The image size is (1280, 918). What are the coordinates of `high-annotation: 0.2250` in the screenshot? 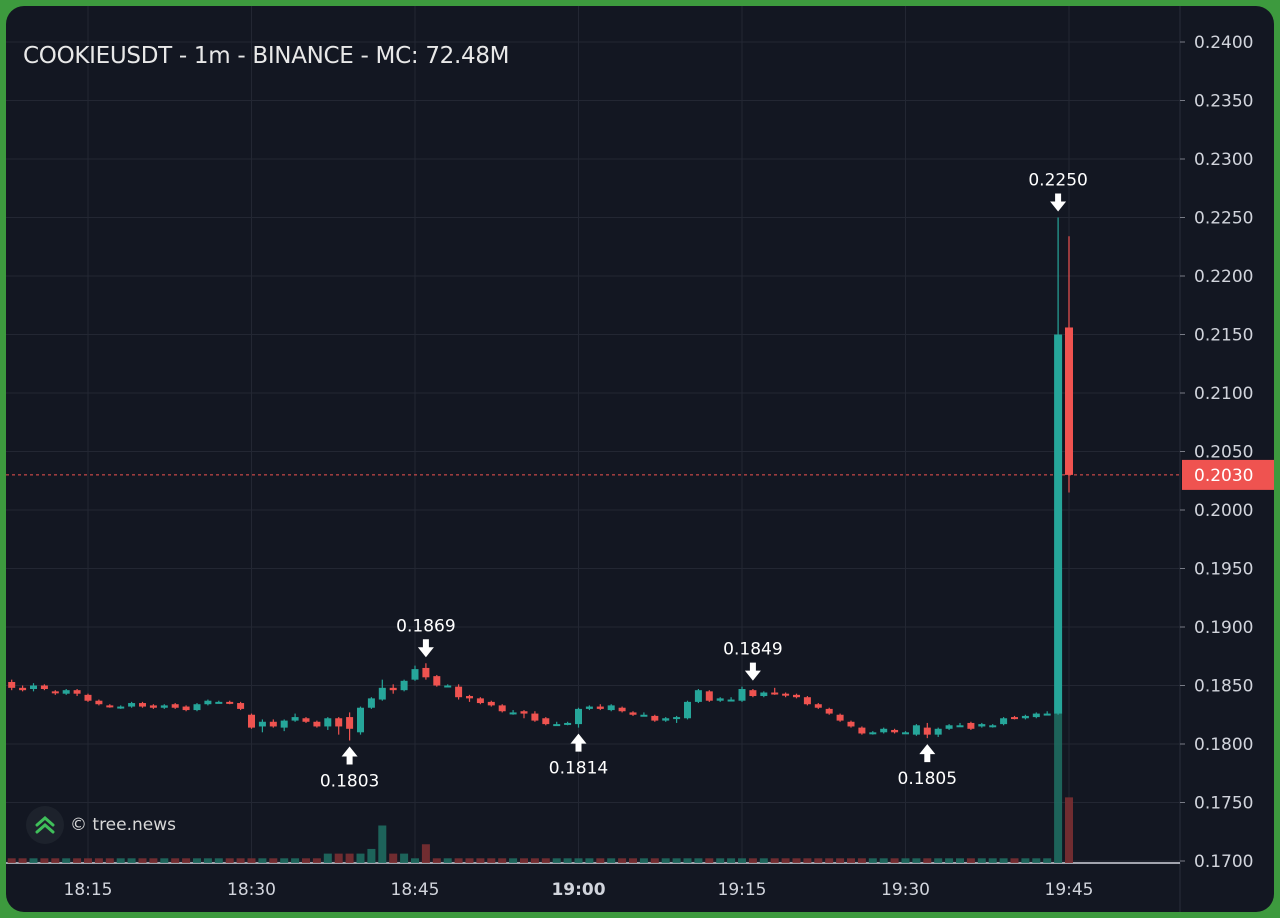 It's located at (1057, 181).